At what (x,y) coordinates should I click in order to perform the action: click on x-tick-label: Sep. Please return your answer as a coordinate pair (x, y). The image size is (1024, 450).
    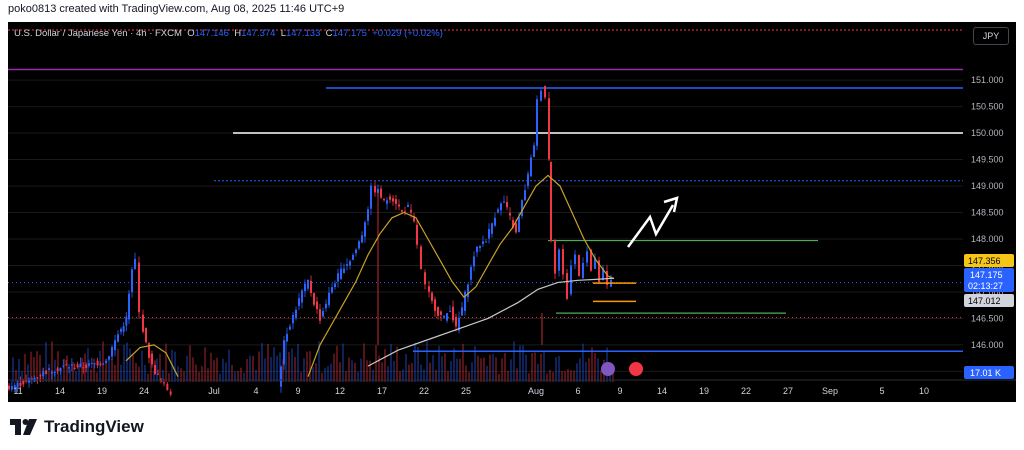
    Looking at the image, I should click on (830, 391).